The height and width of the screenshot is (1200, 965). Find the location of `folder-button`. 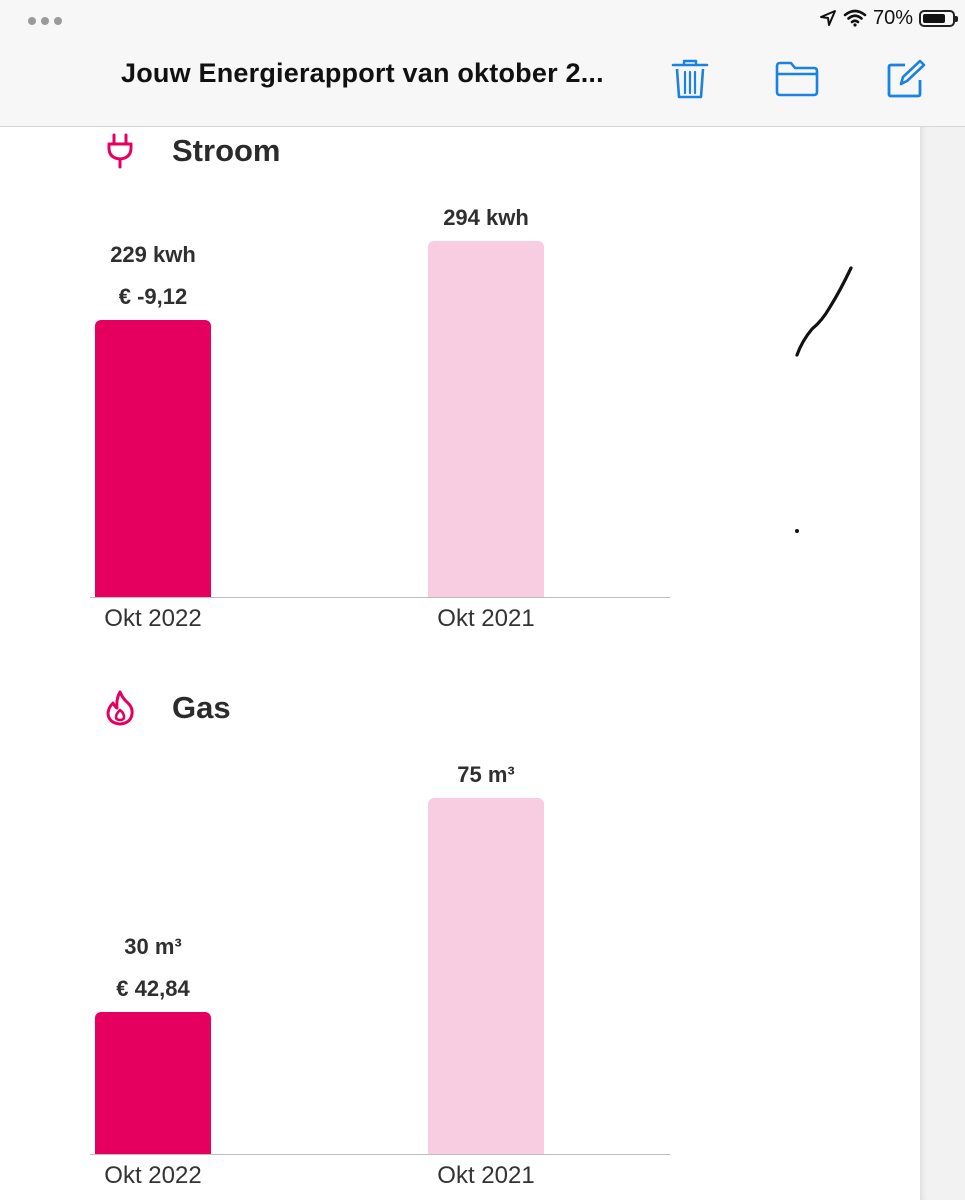

folder-button is located at coordinates (797, 79).